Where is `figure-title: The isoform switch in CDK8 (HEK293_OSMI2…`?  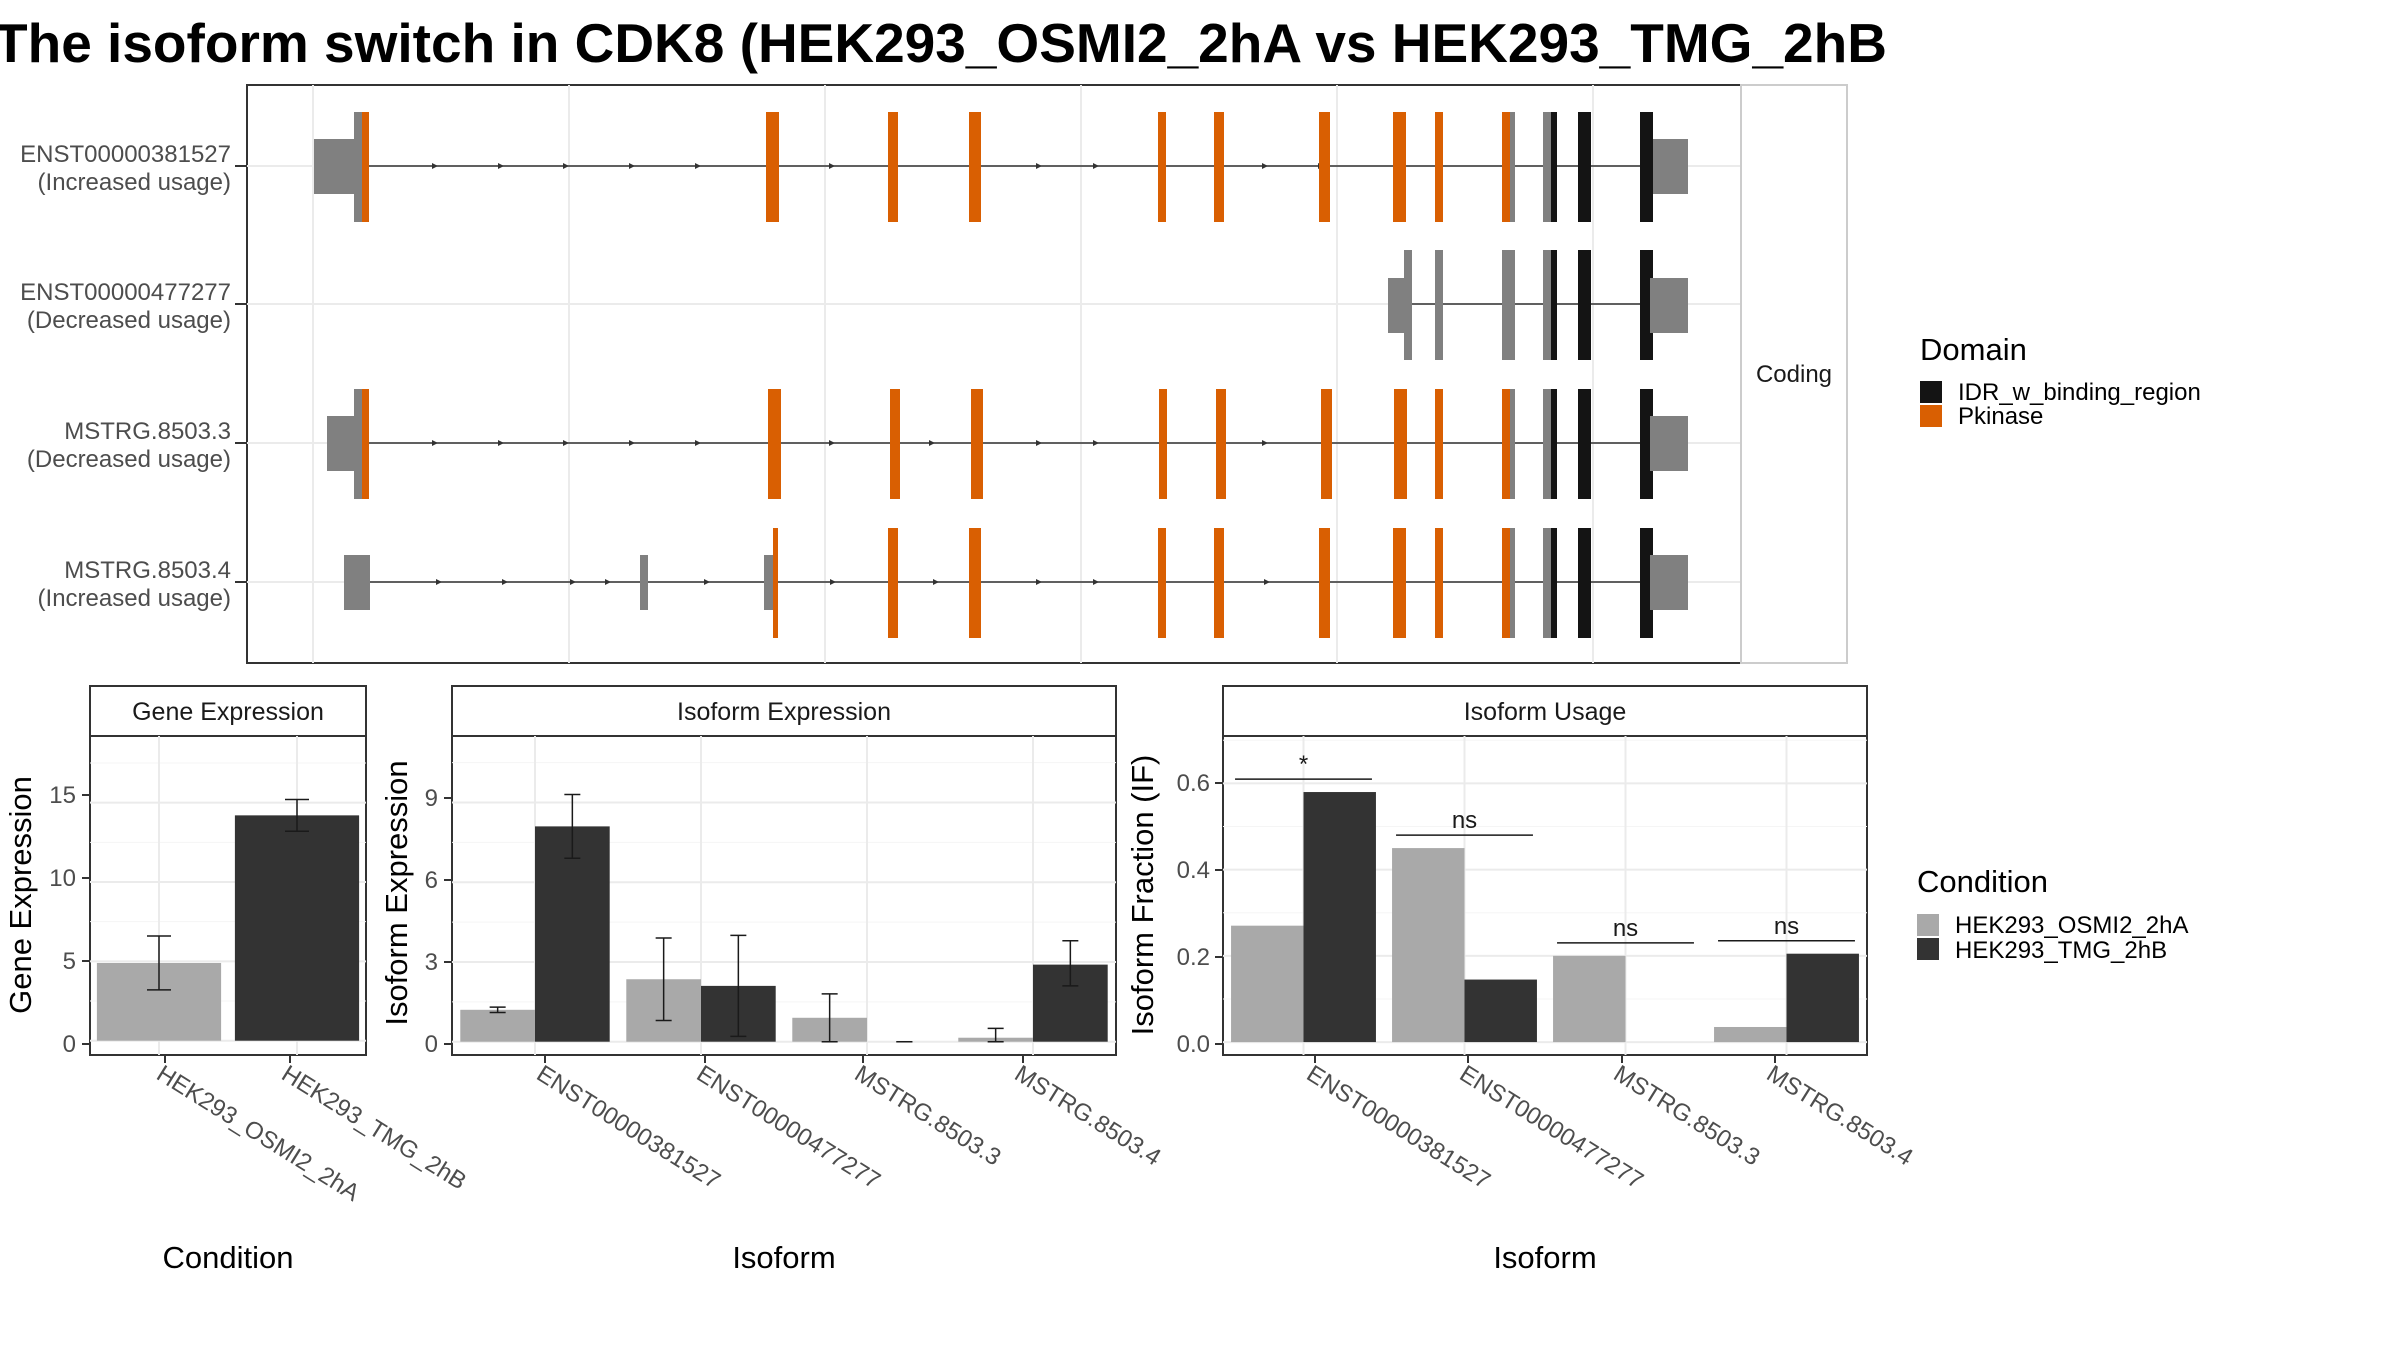
figure-title: The isoform switch in CDK8 (HEK293_OSMI2… is located at coordinates (943, 43).